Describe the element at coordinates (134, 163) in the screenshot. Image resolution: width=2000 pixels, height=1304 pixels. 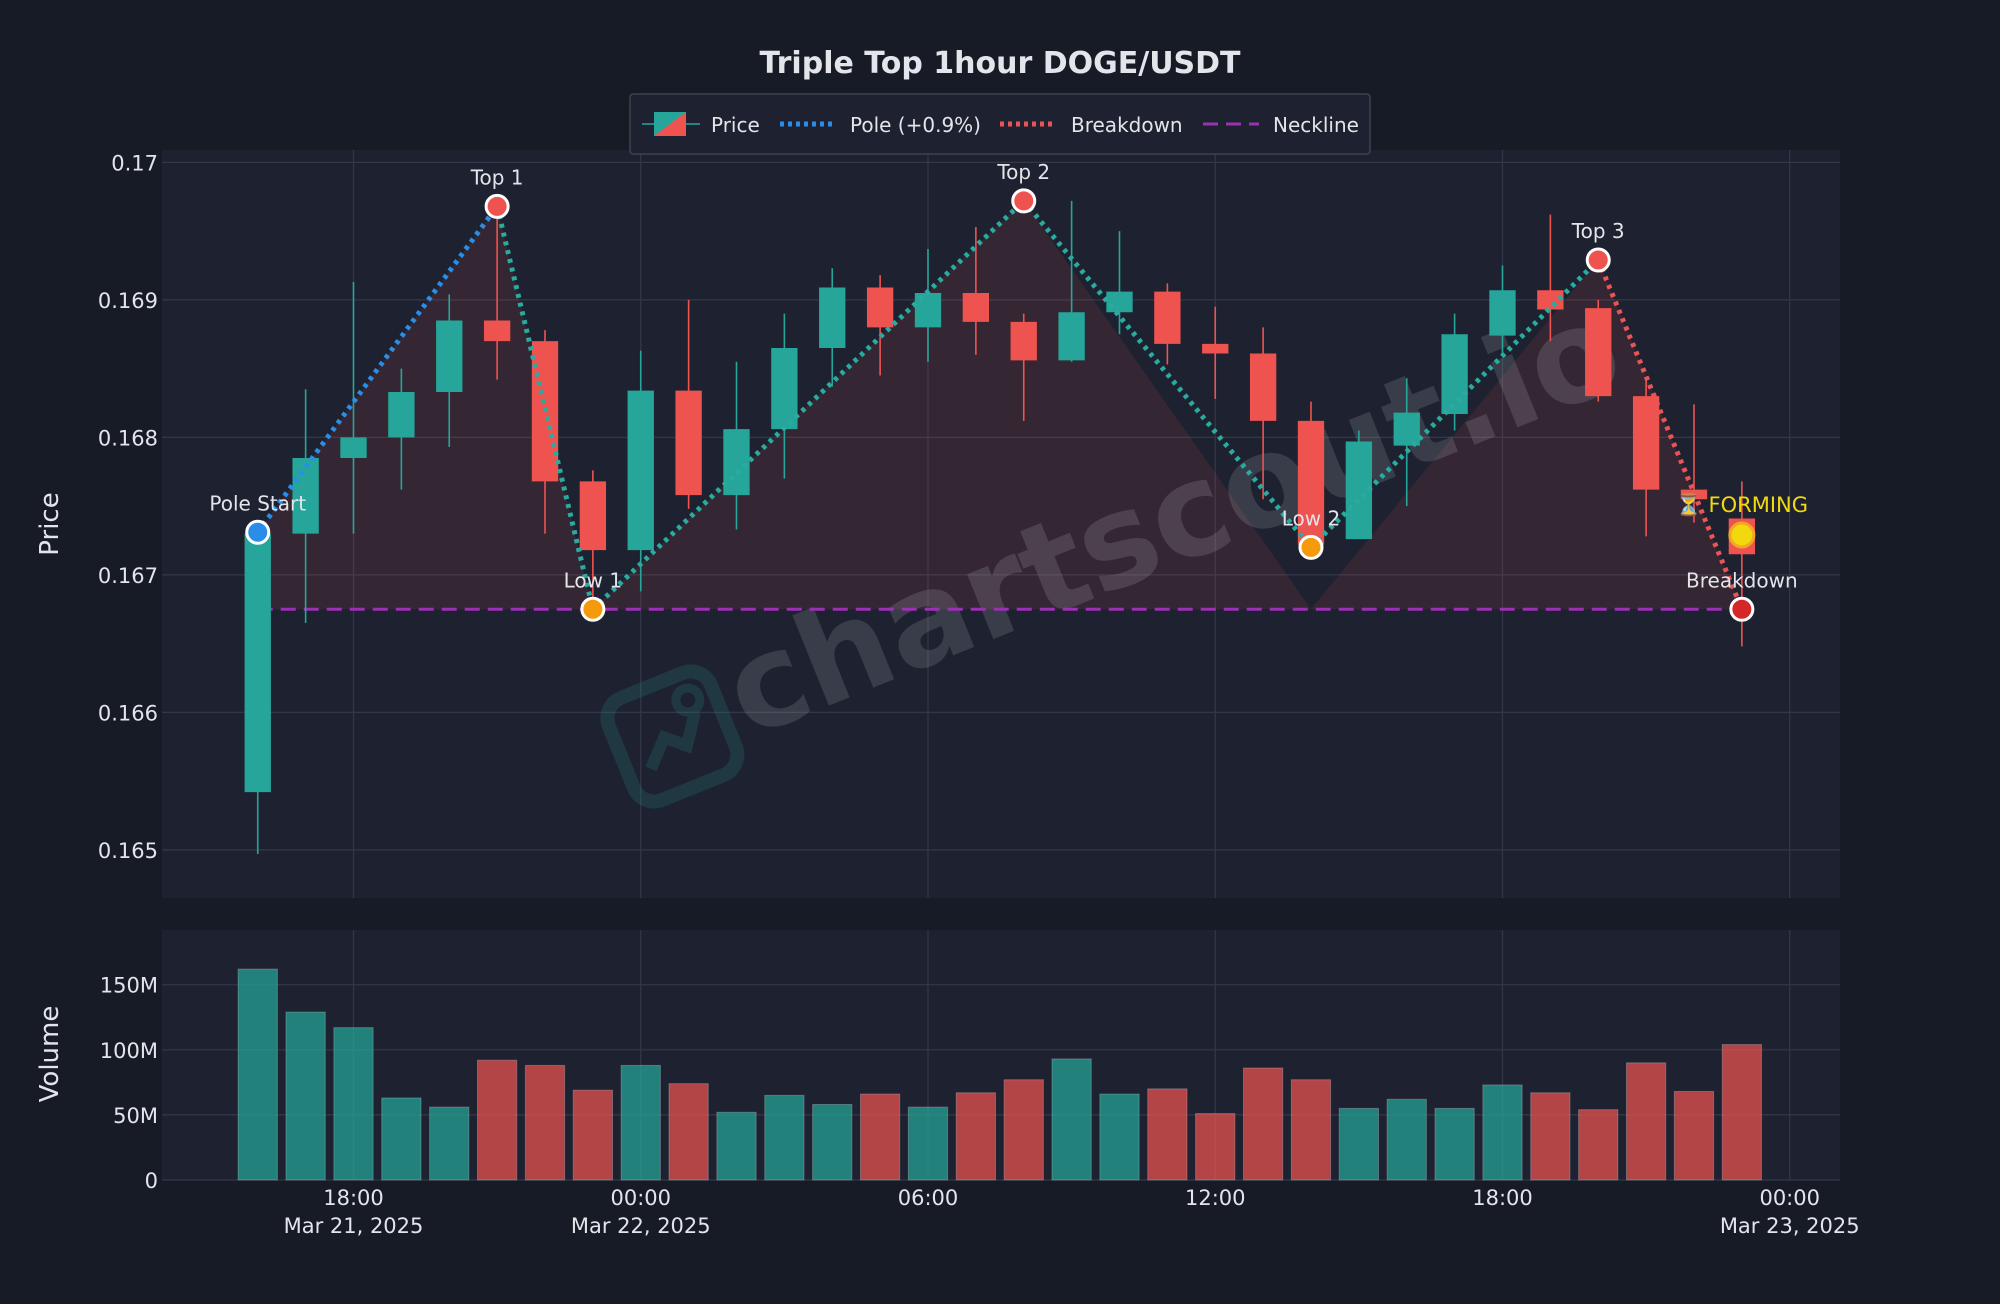
I see `price-tick-label: 0.17` at that location.